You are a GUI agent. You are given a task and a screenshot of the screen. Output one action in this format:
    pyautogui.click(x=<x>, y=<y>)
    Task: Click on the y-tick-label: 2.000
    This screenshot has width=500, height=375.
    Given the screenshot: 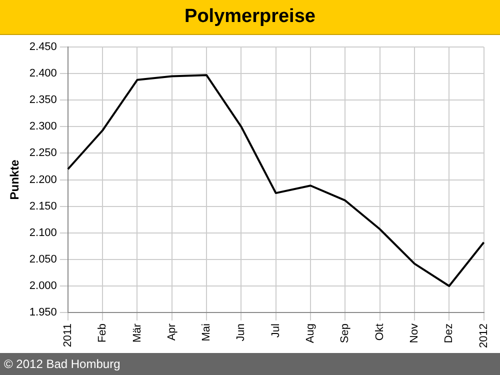 What is the action you would take?
    pyautogui.click(x=43, y=286)
    